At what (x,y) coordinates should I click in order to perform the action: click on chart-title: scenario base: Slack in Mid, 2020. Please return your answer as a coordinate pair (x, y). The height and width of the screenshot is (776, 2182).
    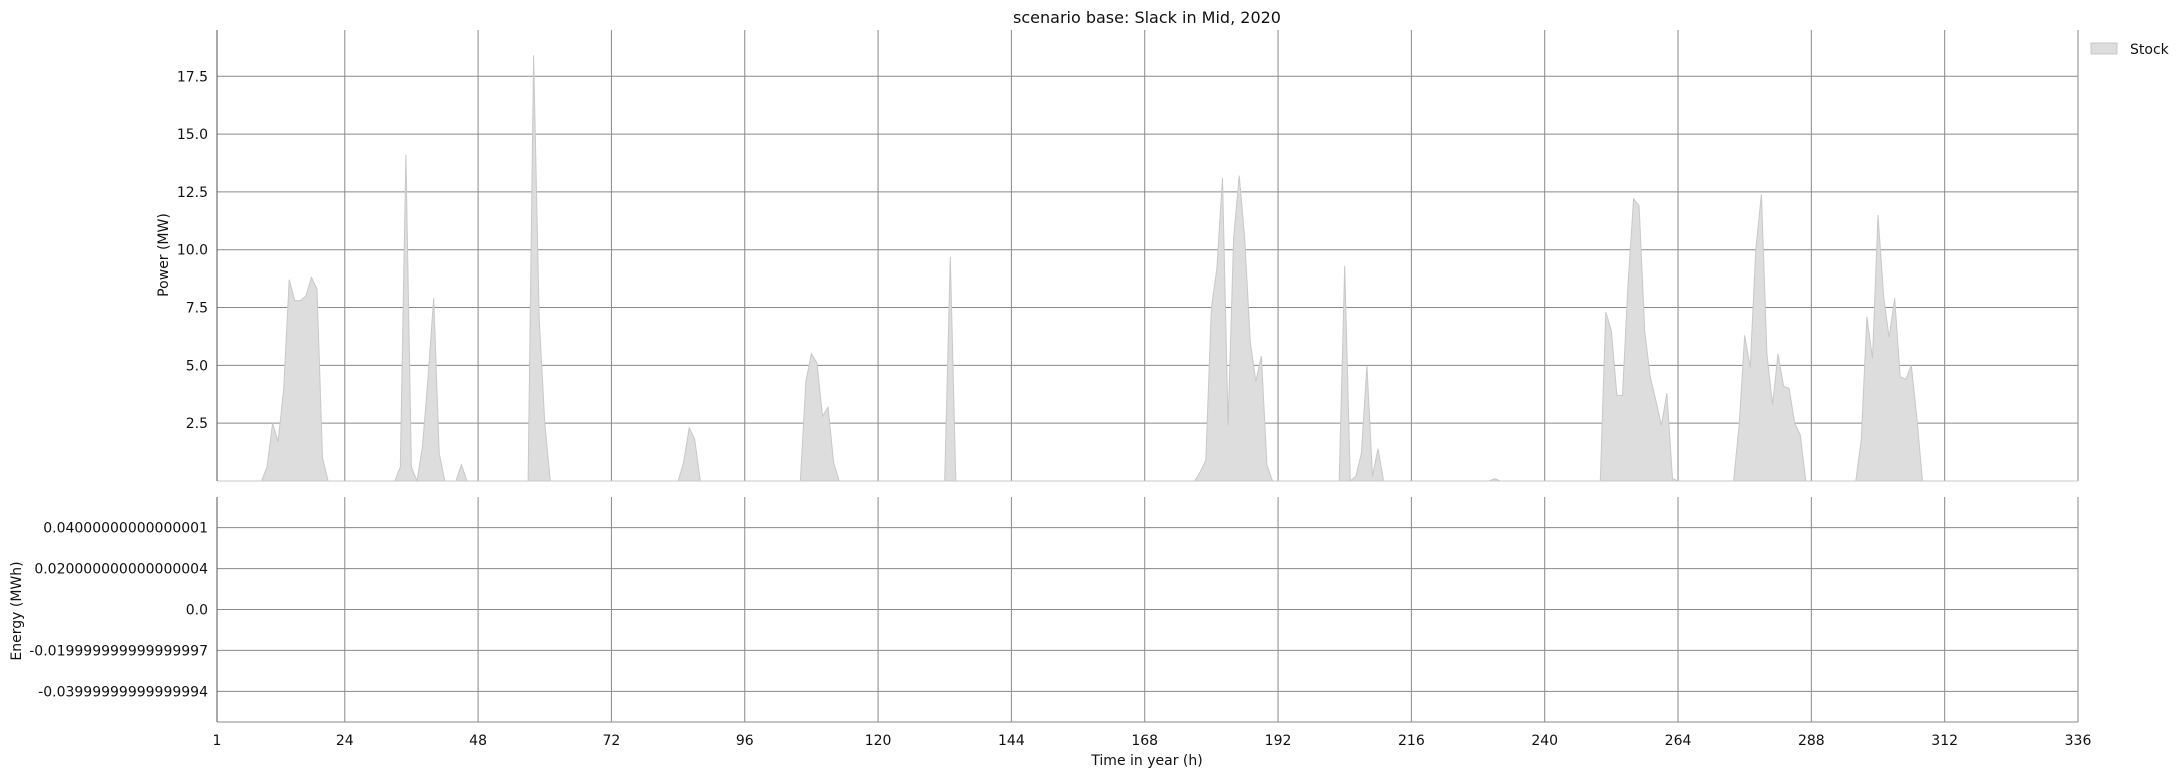
    Looking at the image, I should click on (1147, 17).